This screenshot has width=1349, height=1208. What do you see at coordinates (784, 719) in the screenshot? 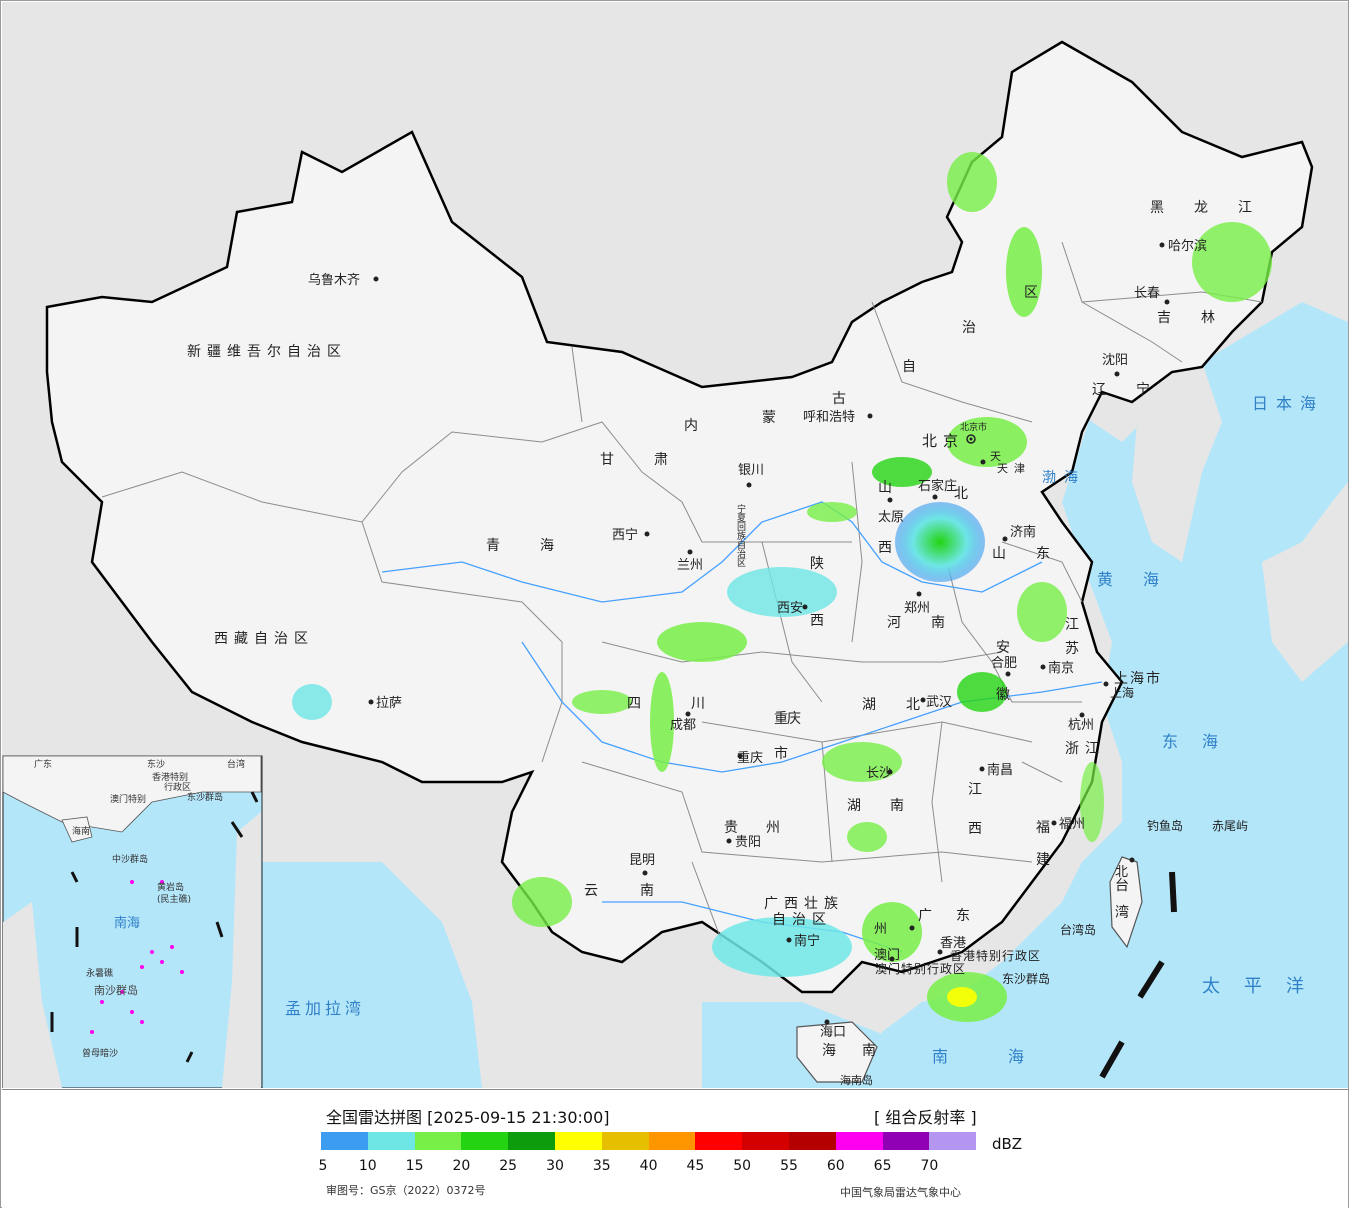
I see `province-label: 重` at bounding box center [784, 719].